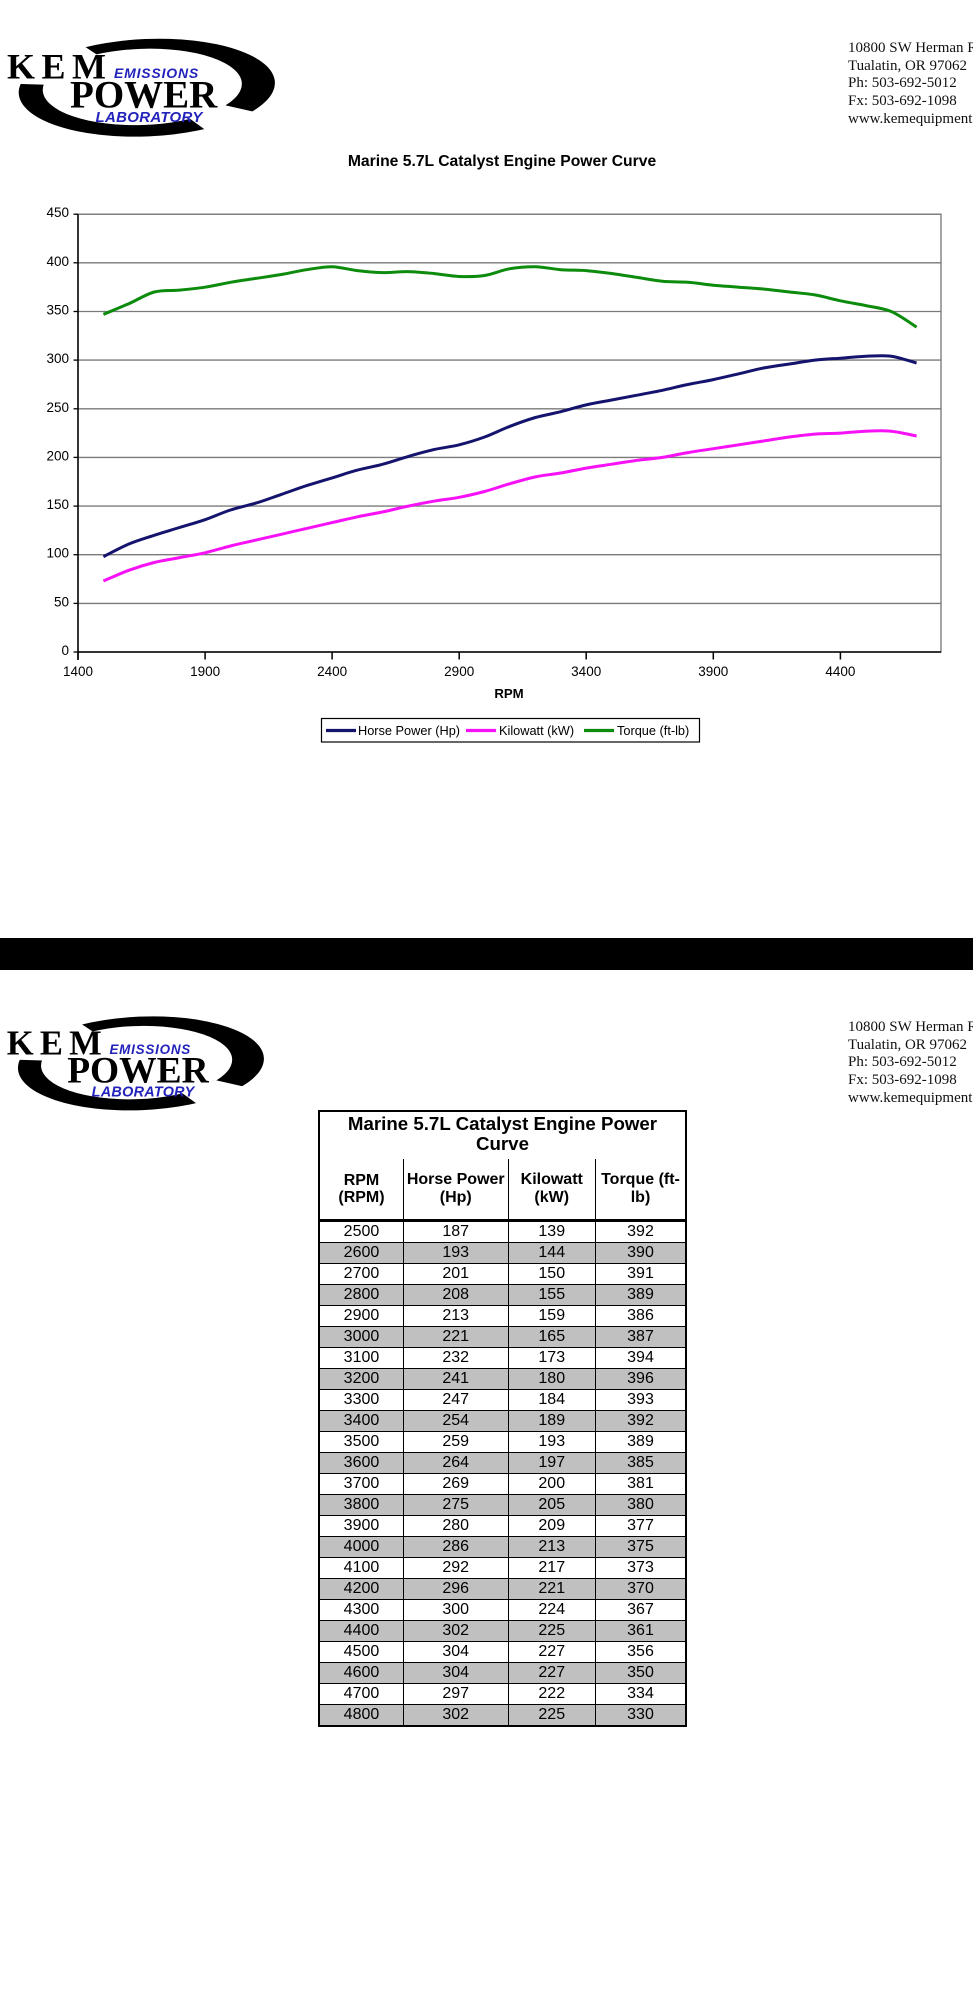  Describe the element at coordinates (57, 212) in the screenshot. I see `svg-text: 450` at that location.